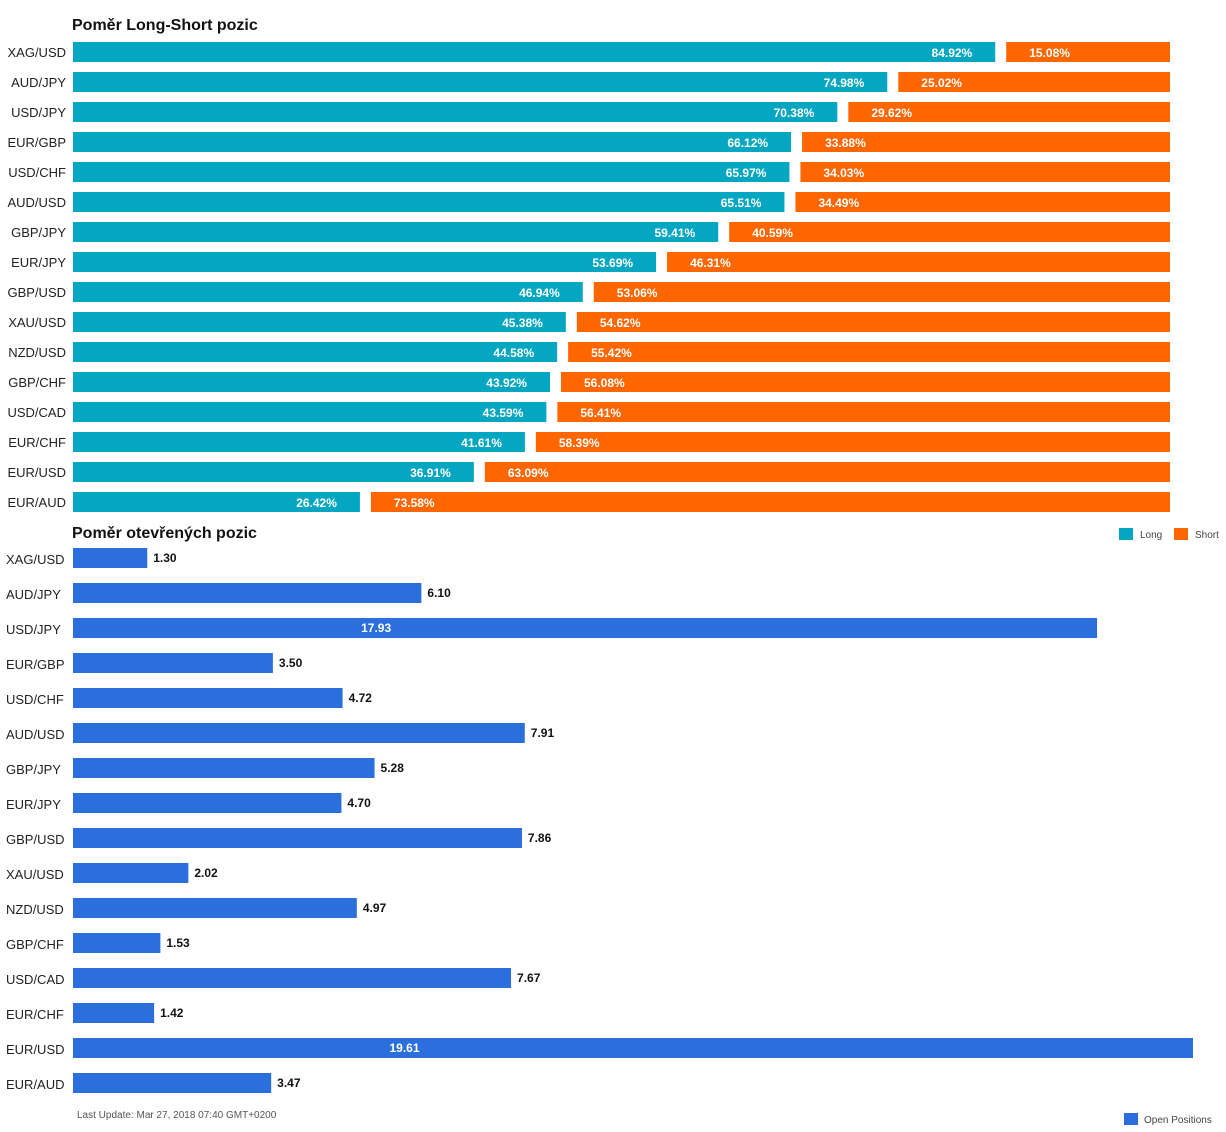  Describe the element at coordinates (528, 473) in the screenshot. I see `short-value-label: 63.09%` at that location.